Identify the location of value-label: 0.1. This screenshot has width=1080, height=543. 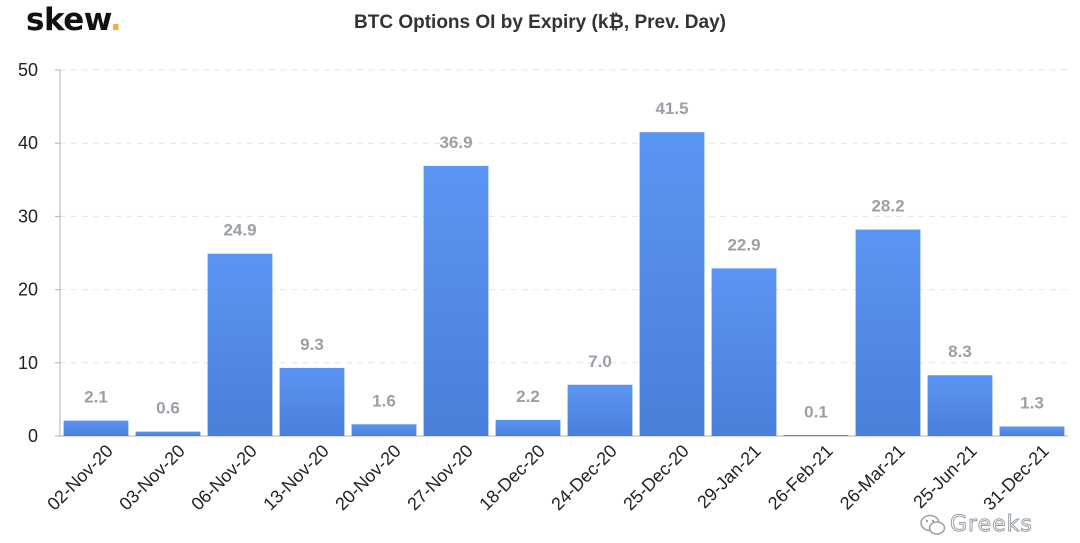
(816, 411).